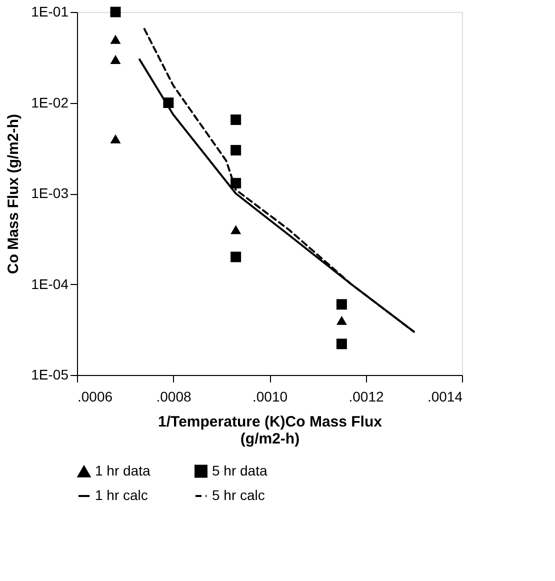 Image resolution: width=555 pixels, height=581 pixels. What do you see at coordinates (238, 495) in the screenshot?
I see `legend-label: 5 hr calc` at bounding box center [238, 495].